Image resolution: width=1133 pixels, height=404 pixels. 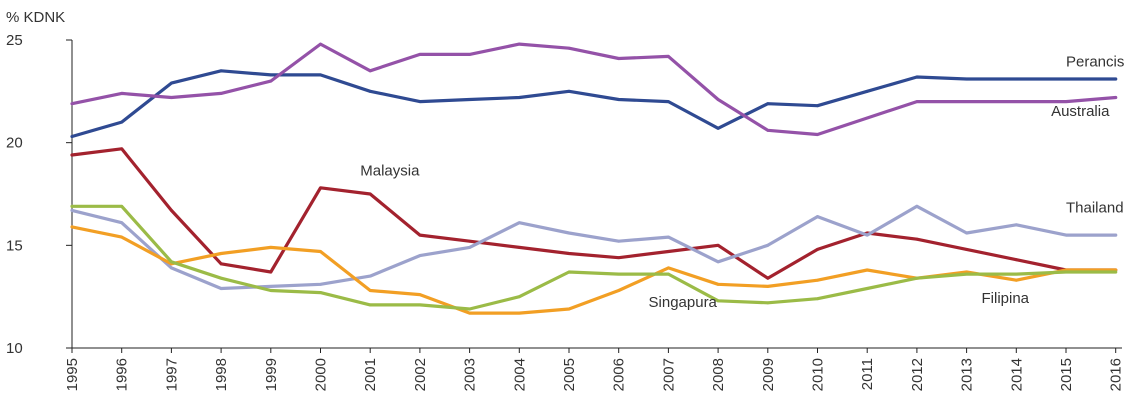 I want to click on x-tick-label: 1999, so click(x=271, y=374).